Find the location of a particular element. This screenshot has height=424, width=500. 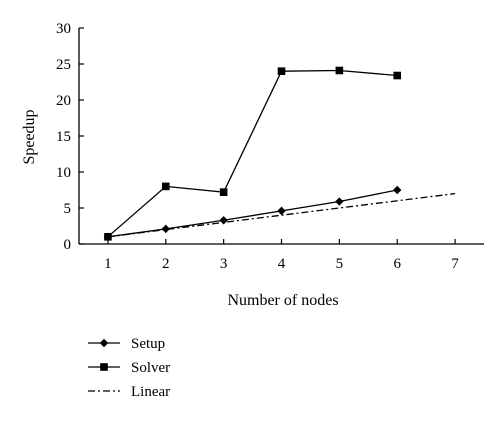

y-tick-label: 15 is located at coordinates (63, 137).